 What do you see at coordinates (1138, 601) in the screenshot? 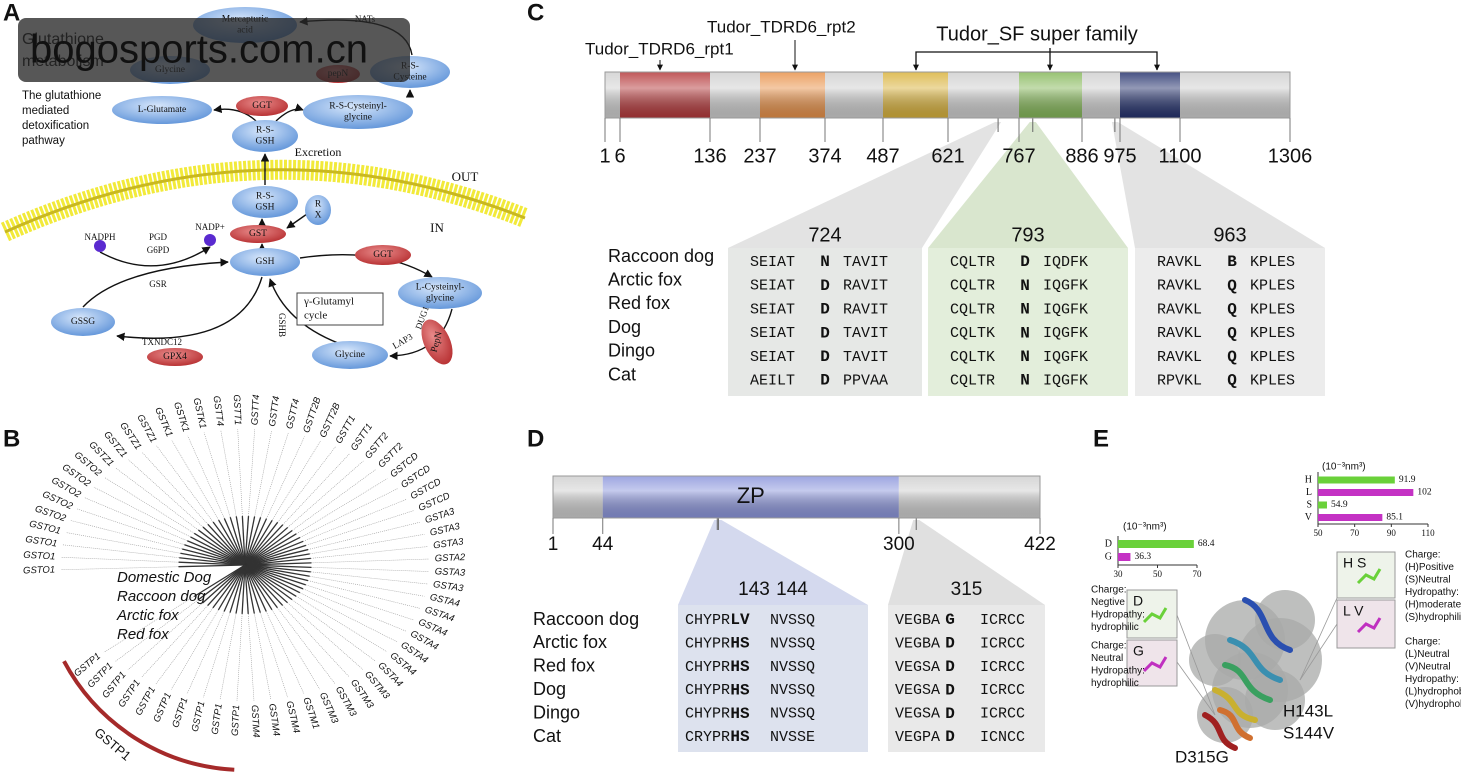
I see `inset-label: D` at bounding box center [1138, 601].